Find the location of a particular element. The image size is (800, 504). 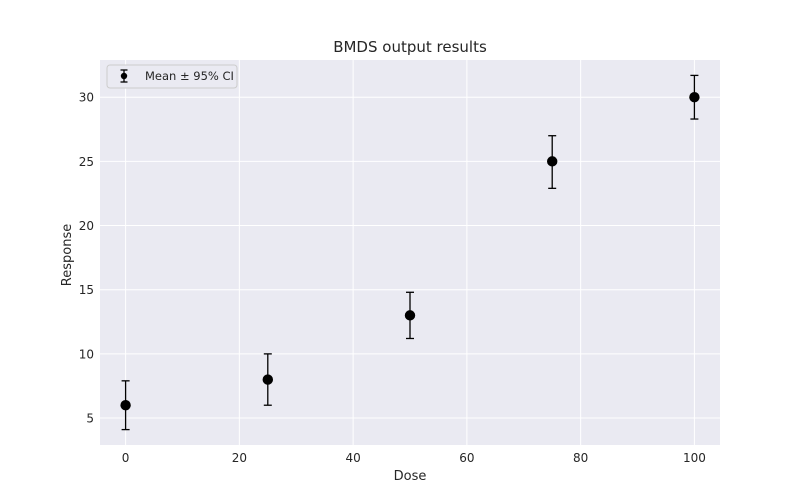

legend-entry-label: Mean ± 95% CI is located at coordinates (189, 76).